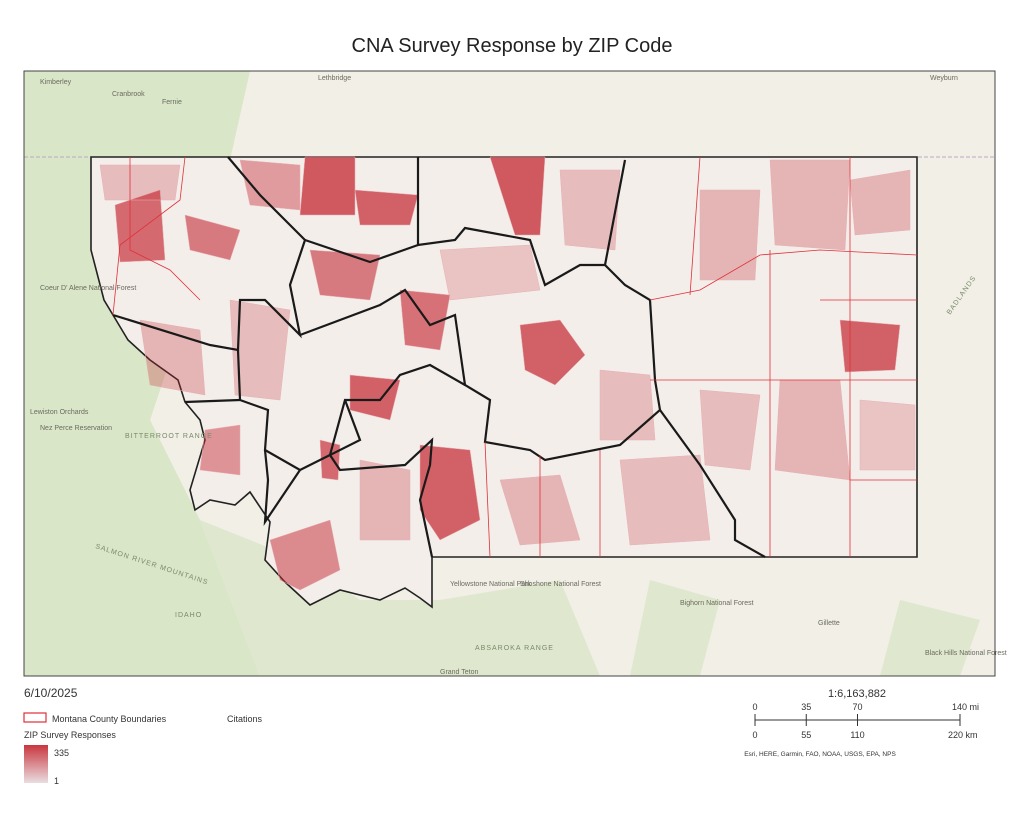 The image size is (1024, 824). Describe the element at coordinates (188, 615) in the screenshot. I see `map-label: IDAHO` at that location.